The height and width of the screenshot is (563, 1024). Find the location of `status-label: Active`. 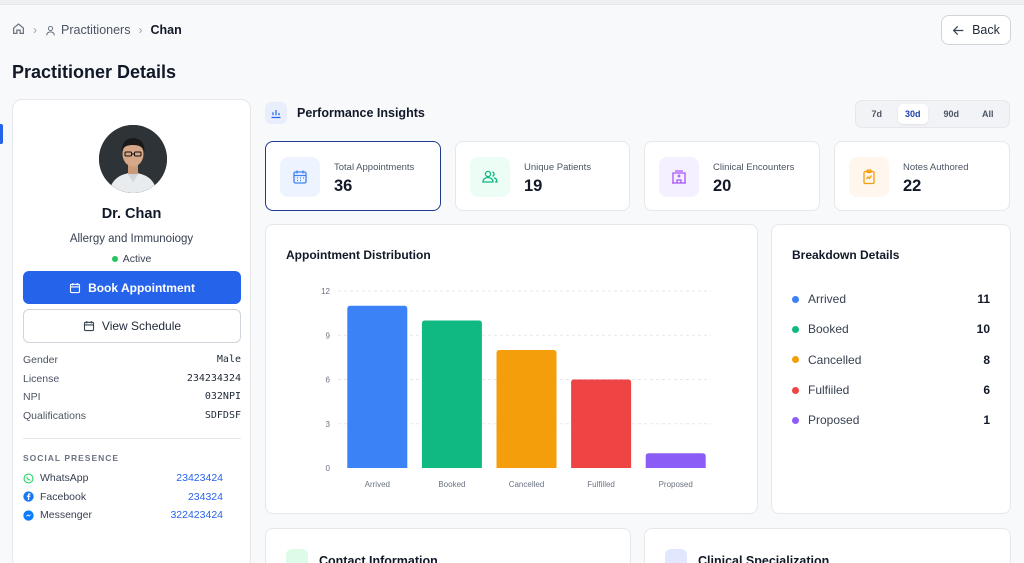

status-label: Active is located at coordinates (137, 259).